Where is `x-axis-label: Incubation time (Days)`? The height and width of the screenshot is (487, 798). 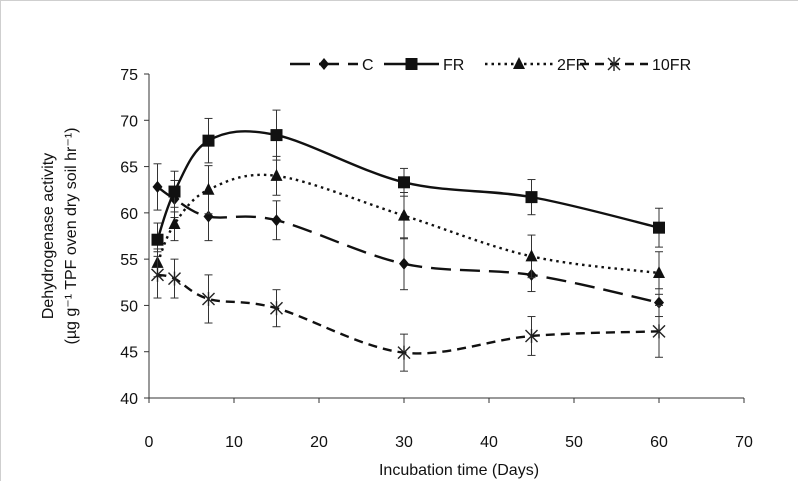 x-axis-label: Incubation time (Days) is located at coordinates (459, 470).